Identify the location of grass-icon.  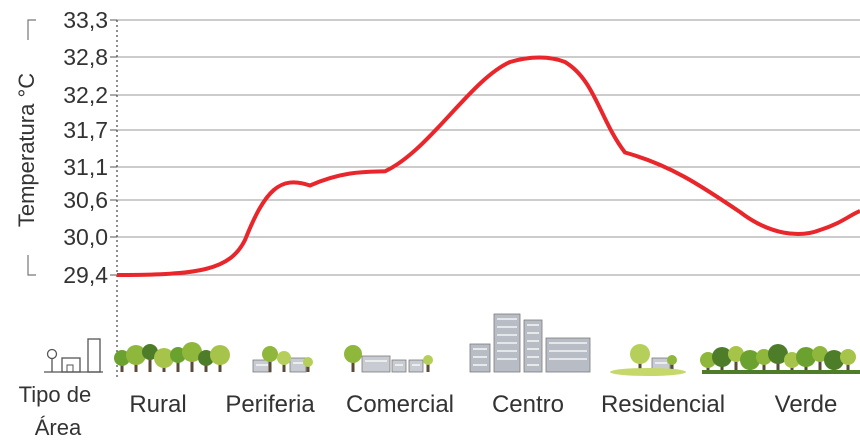
(648, 372).